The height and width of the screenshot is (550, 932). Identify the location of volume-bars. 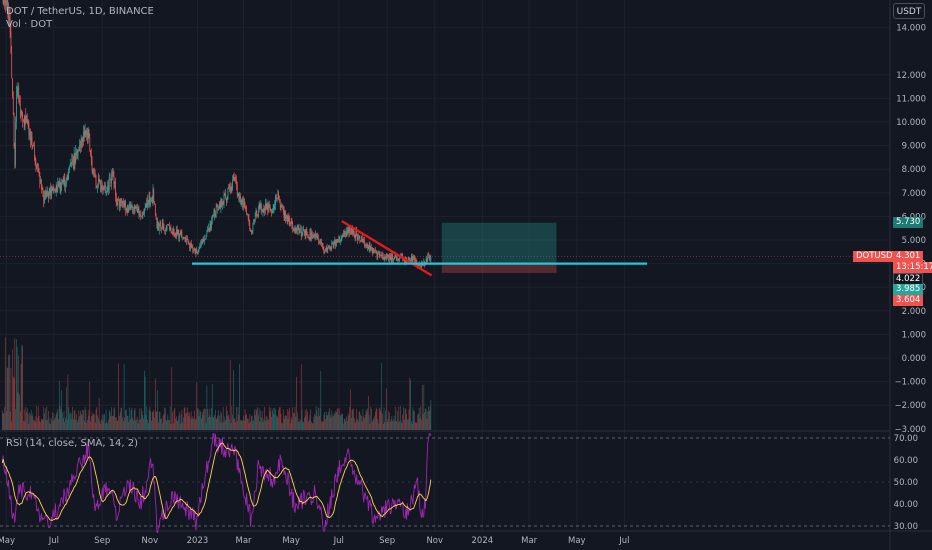
(216, 383).